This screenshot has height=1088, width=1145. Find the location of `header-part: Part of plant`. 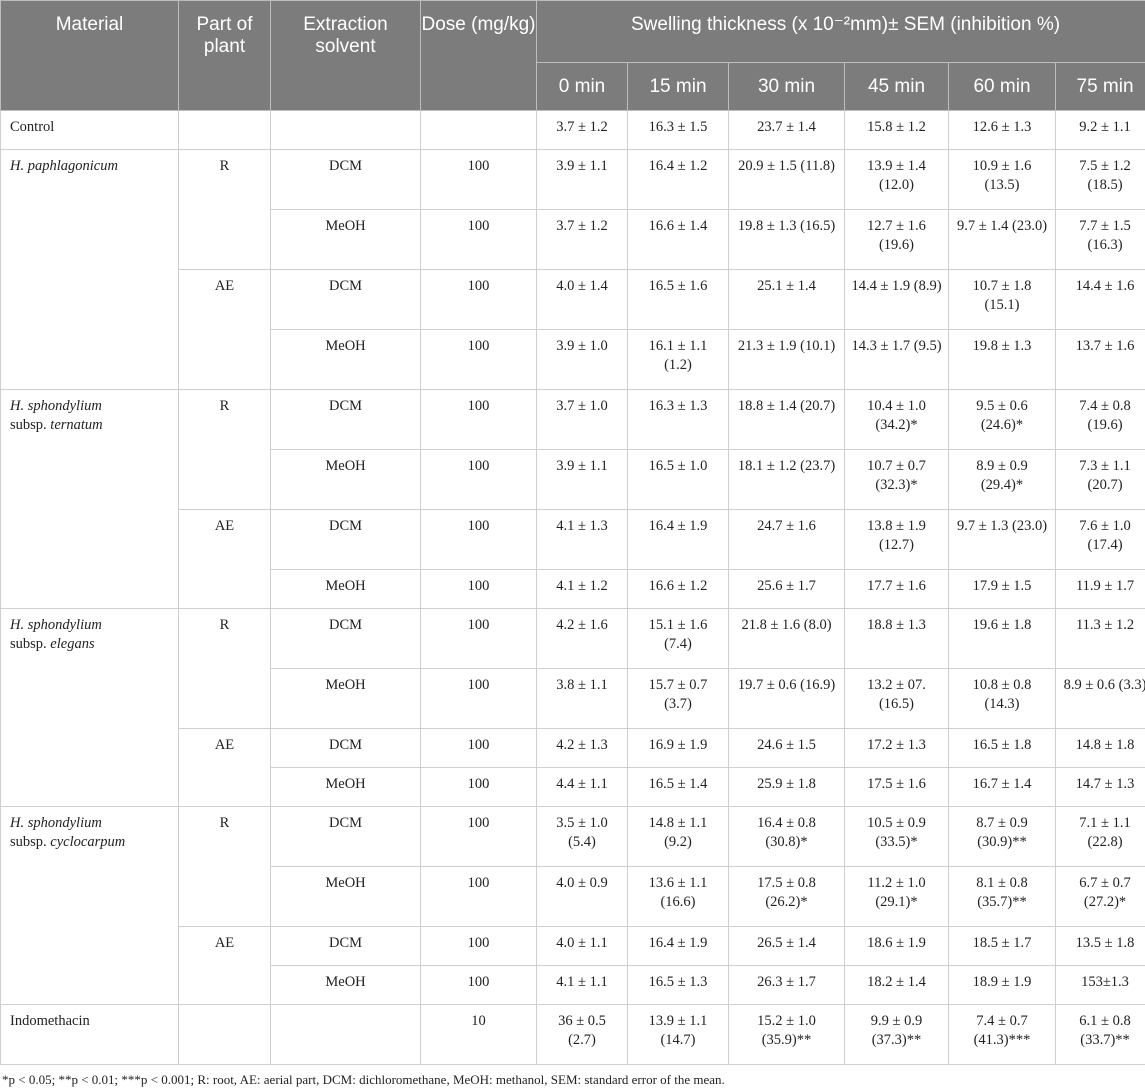

header-part: Part of plant is located at coordinates (225, 56).